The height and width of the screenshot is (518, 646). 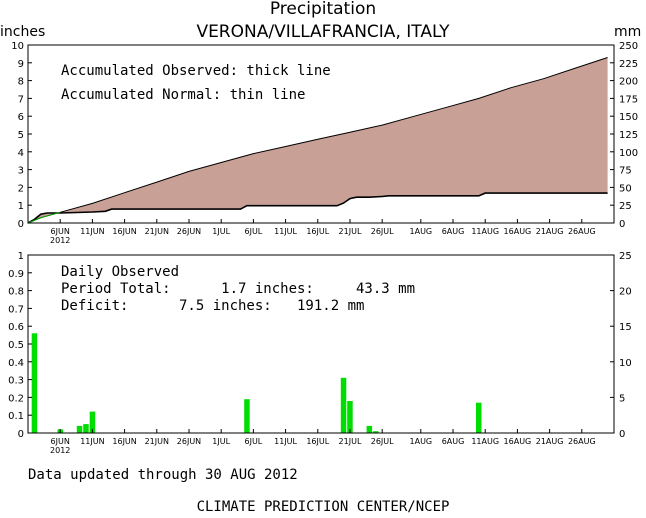 What do you see at coordinates (21, 64) in the screenshot?
I see `left-y-tick-label: 9` at bounding box center [21, 64].